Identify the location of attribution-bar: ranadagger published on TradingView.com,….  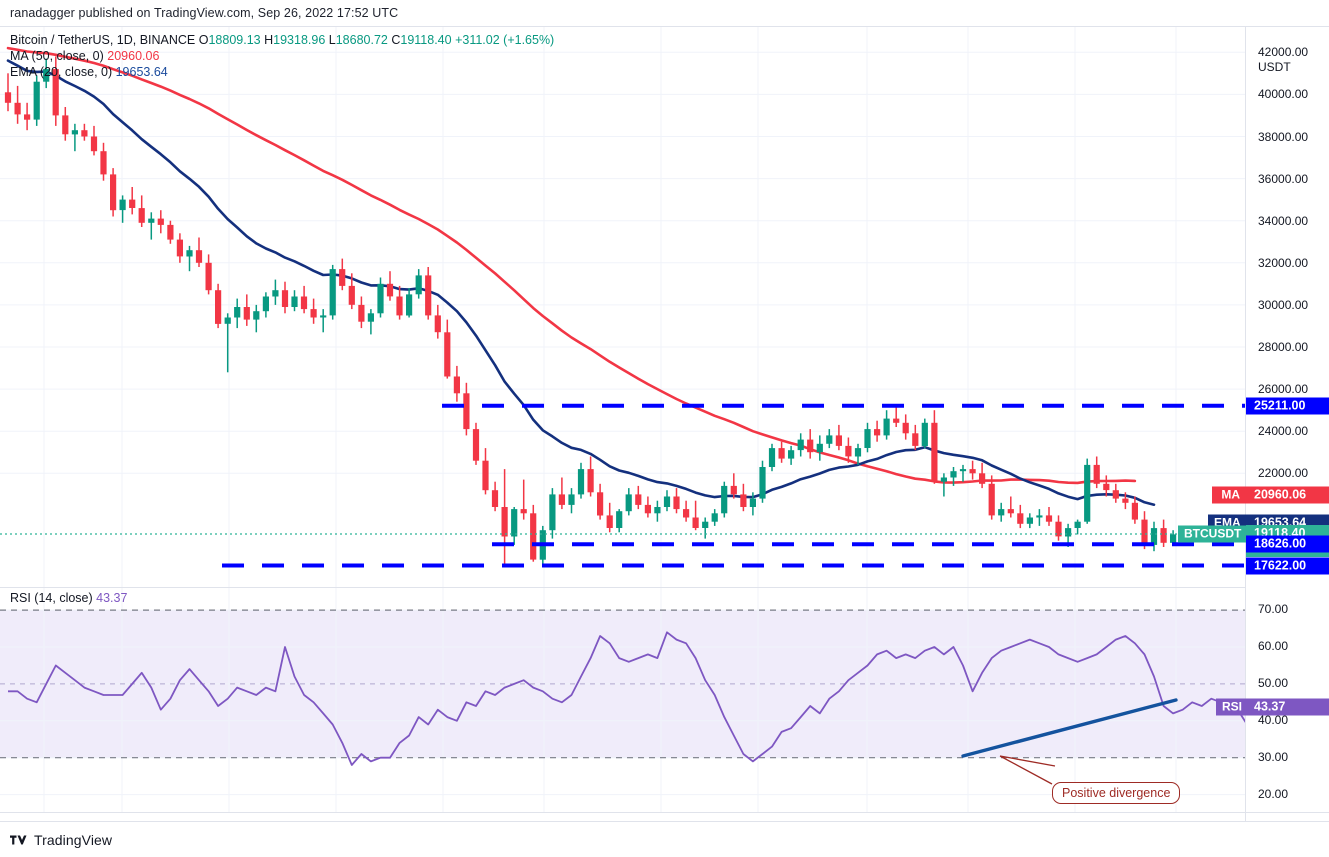
(664, 13).